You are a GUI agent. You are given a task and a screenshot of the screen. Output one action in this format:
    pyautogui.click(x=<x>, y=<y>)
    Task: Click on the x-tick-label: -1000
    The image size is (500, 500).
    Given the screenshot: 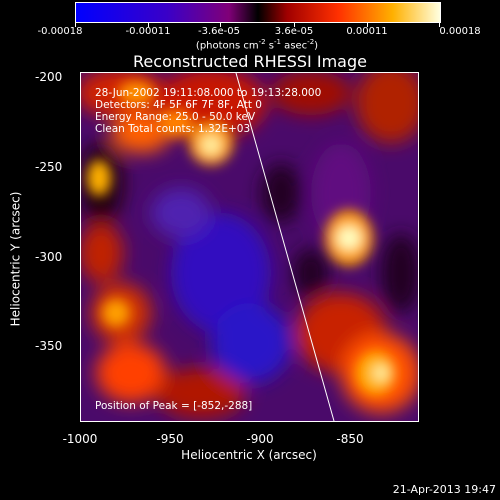 What is the action you would take?
    pyautogui.click(x=80, y=439)
    